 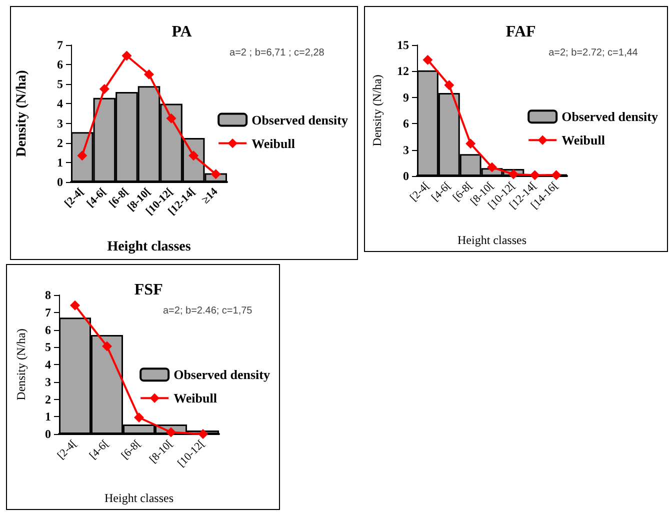 What do you see at coordinates (210, 195) in the screenshot?
I see `x-tick-label: ≥14` at bounding box center [210, 195].